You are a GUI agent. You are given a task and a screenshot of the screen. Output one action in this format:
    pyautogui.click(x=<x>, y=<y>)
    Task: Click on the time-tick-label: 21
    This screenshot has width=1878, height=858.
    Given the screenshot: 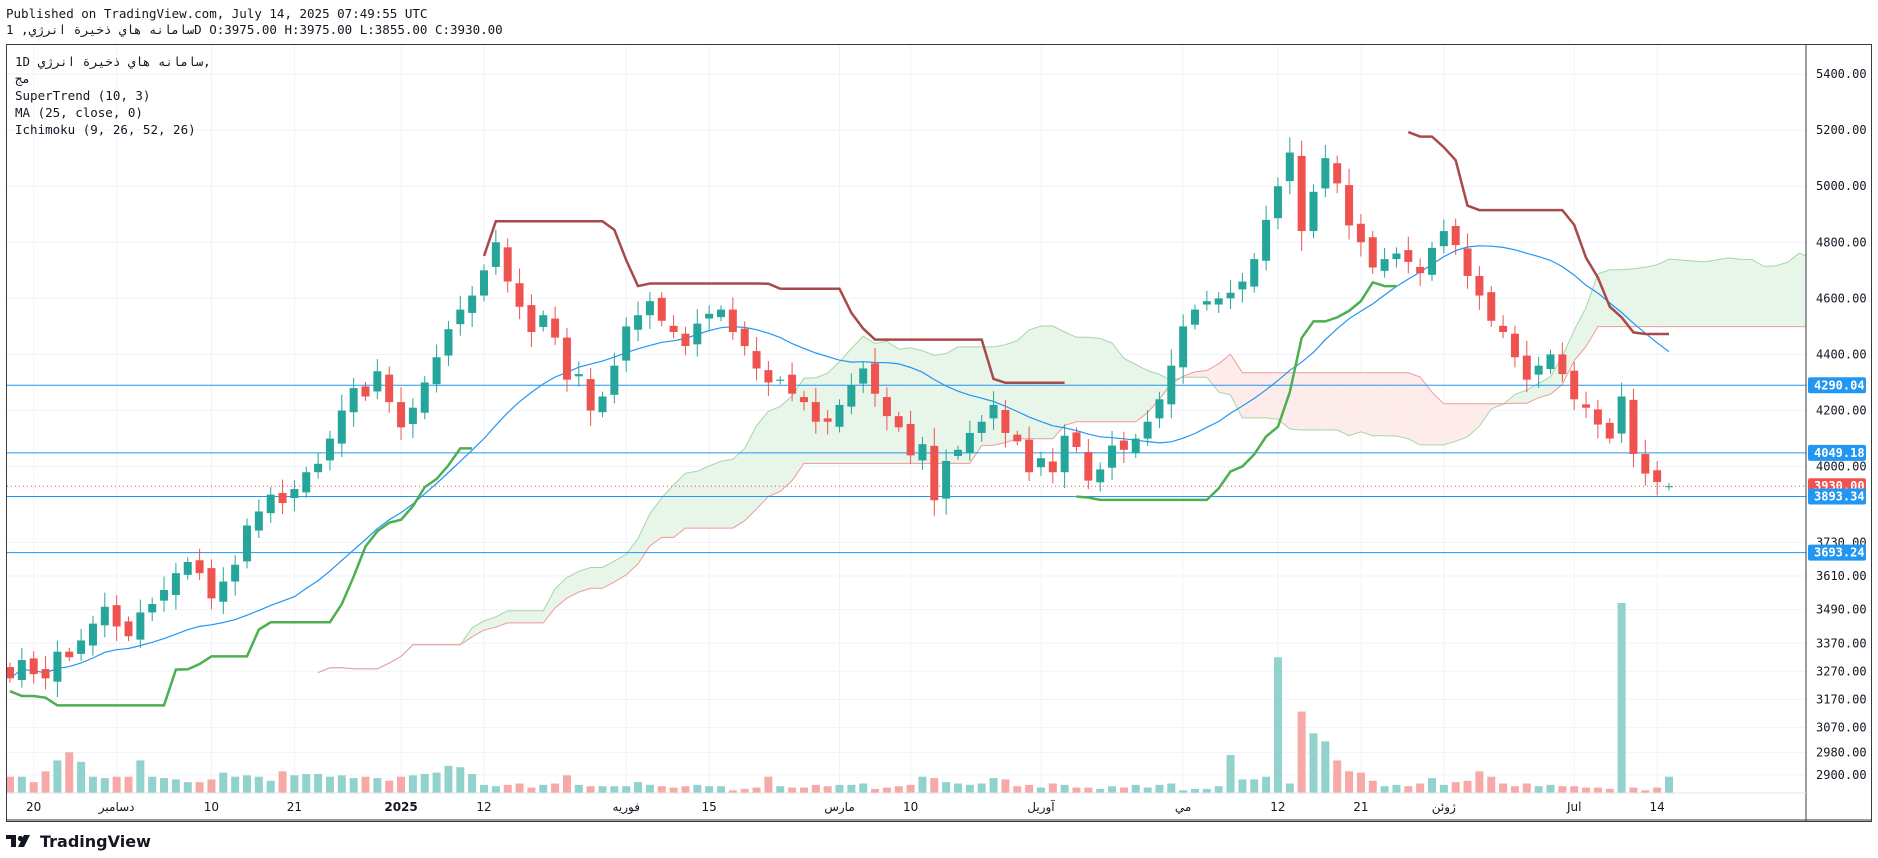 What is the action you would take?
    pyautogui.click(x=294, y=807)
    